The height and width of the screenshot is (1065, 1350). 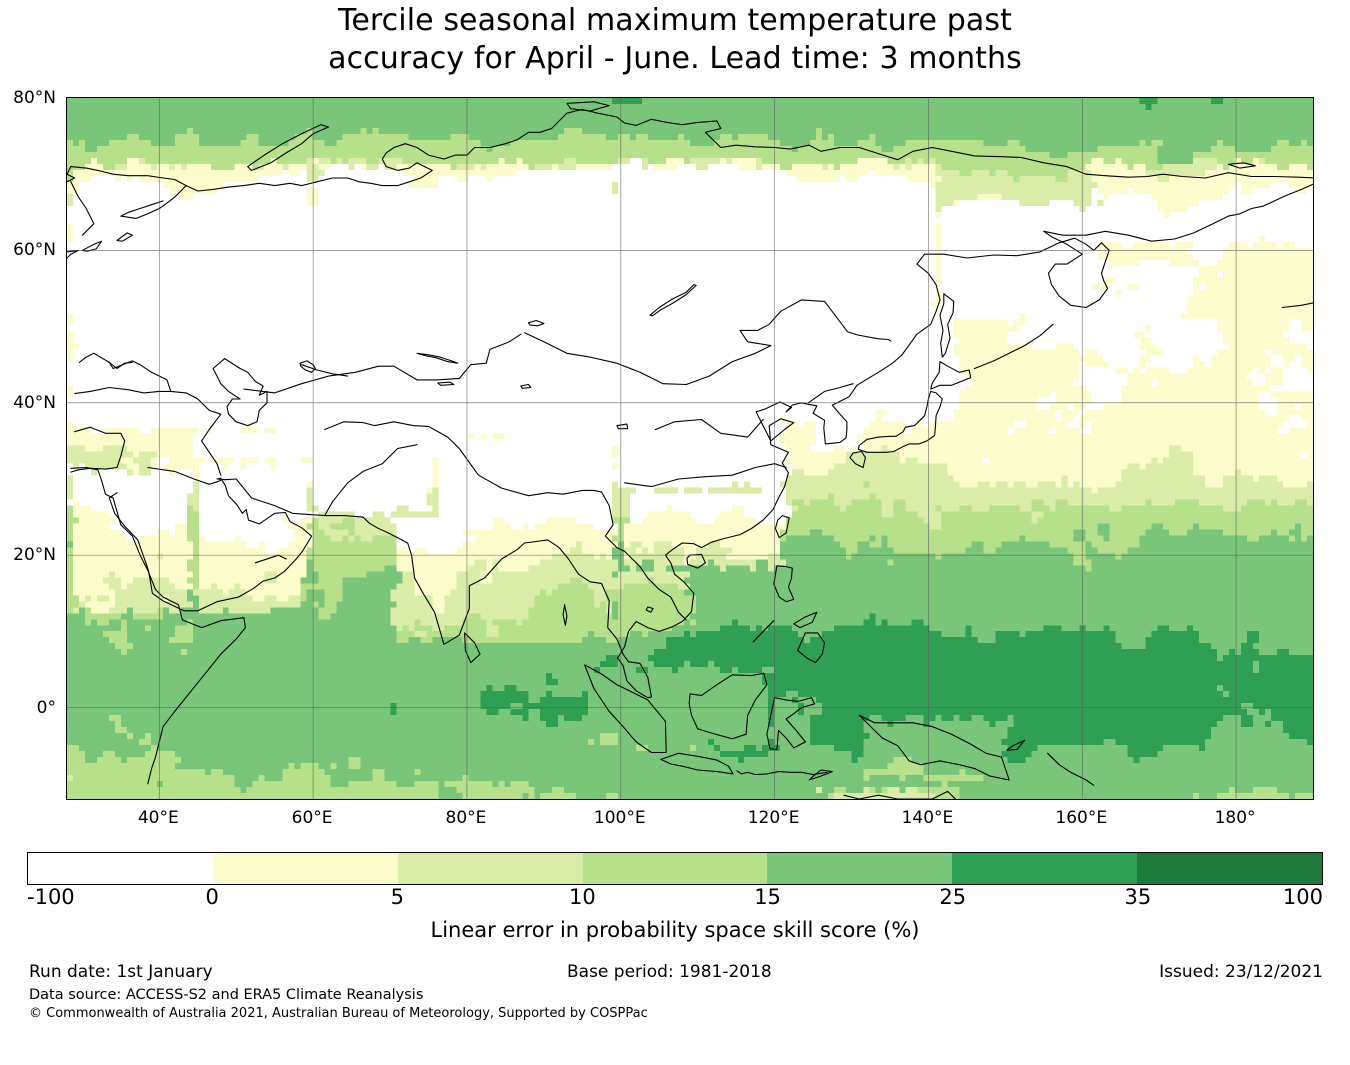 What do you see at coordinates (619, 818) in the screenshot?
I see `longitude-tick-label: 100°E` at bounding box center [619, 818].